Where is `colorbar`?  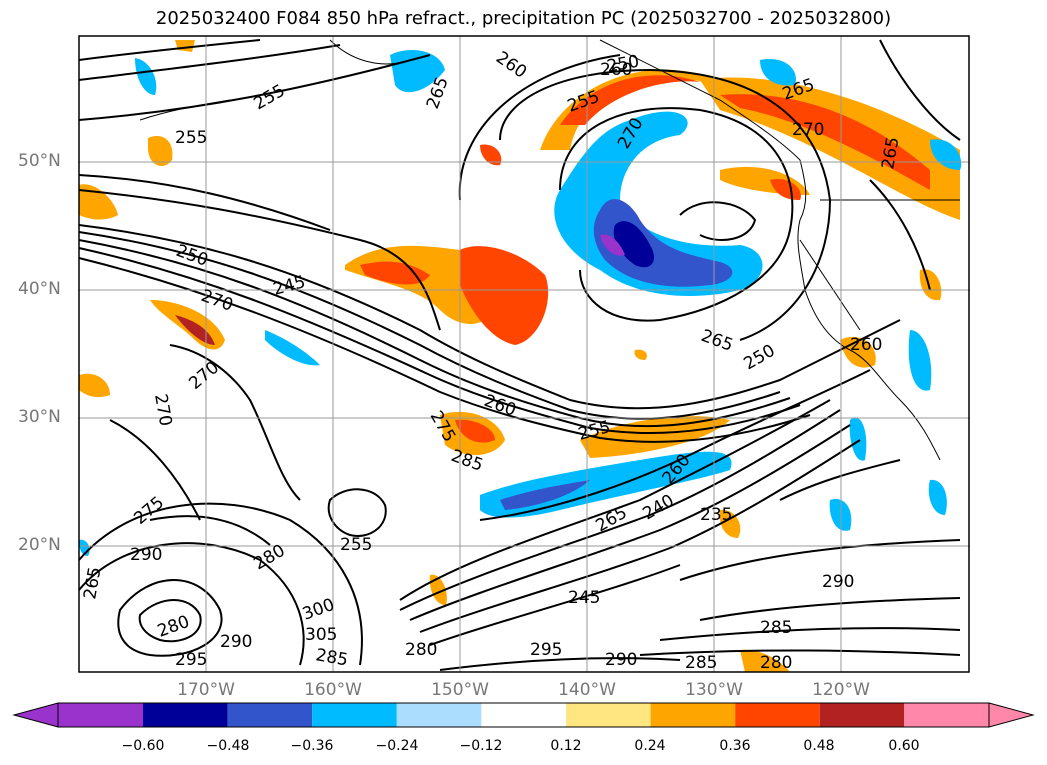
colorbar is located at coordinates (523, 715).